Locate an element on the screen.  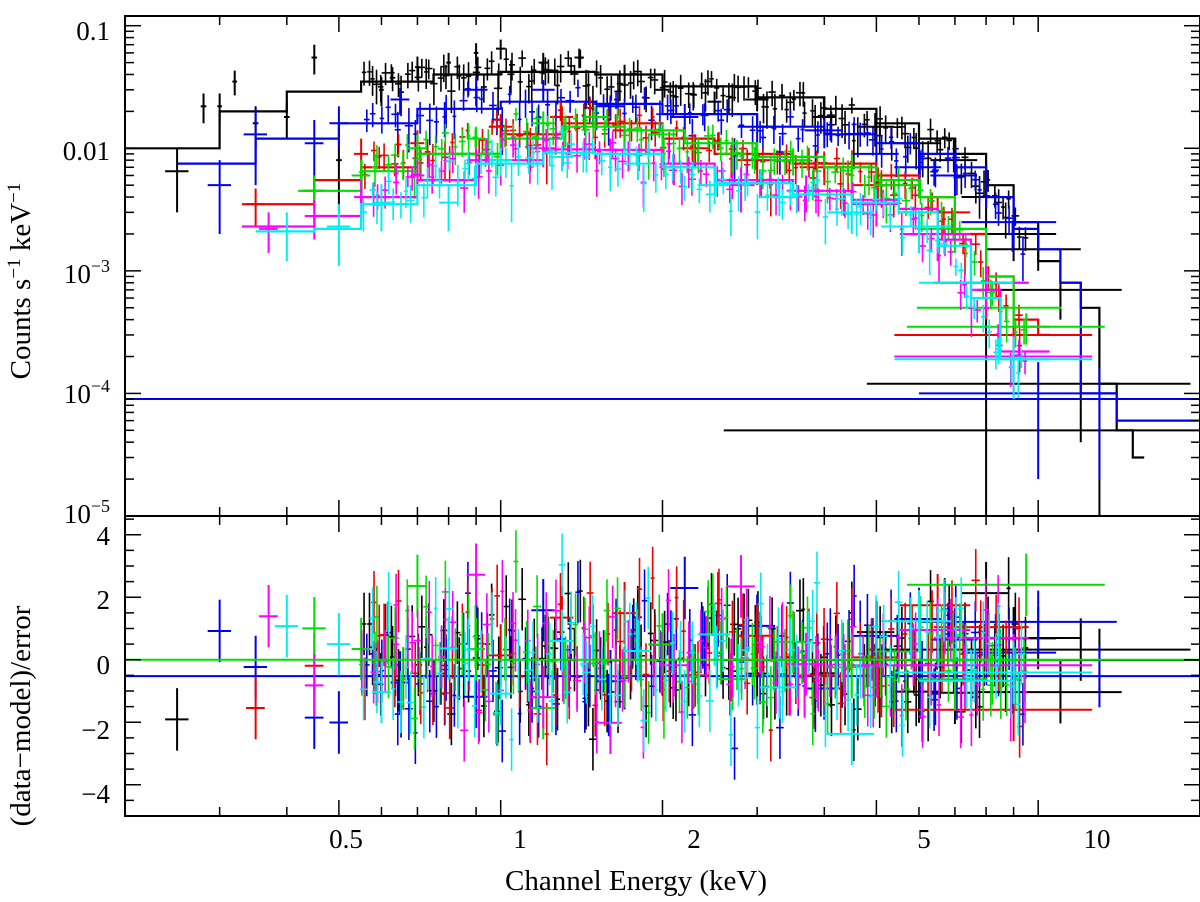
resid-tick-label-4: 4 is located at coordinates (104, 536).